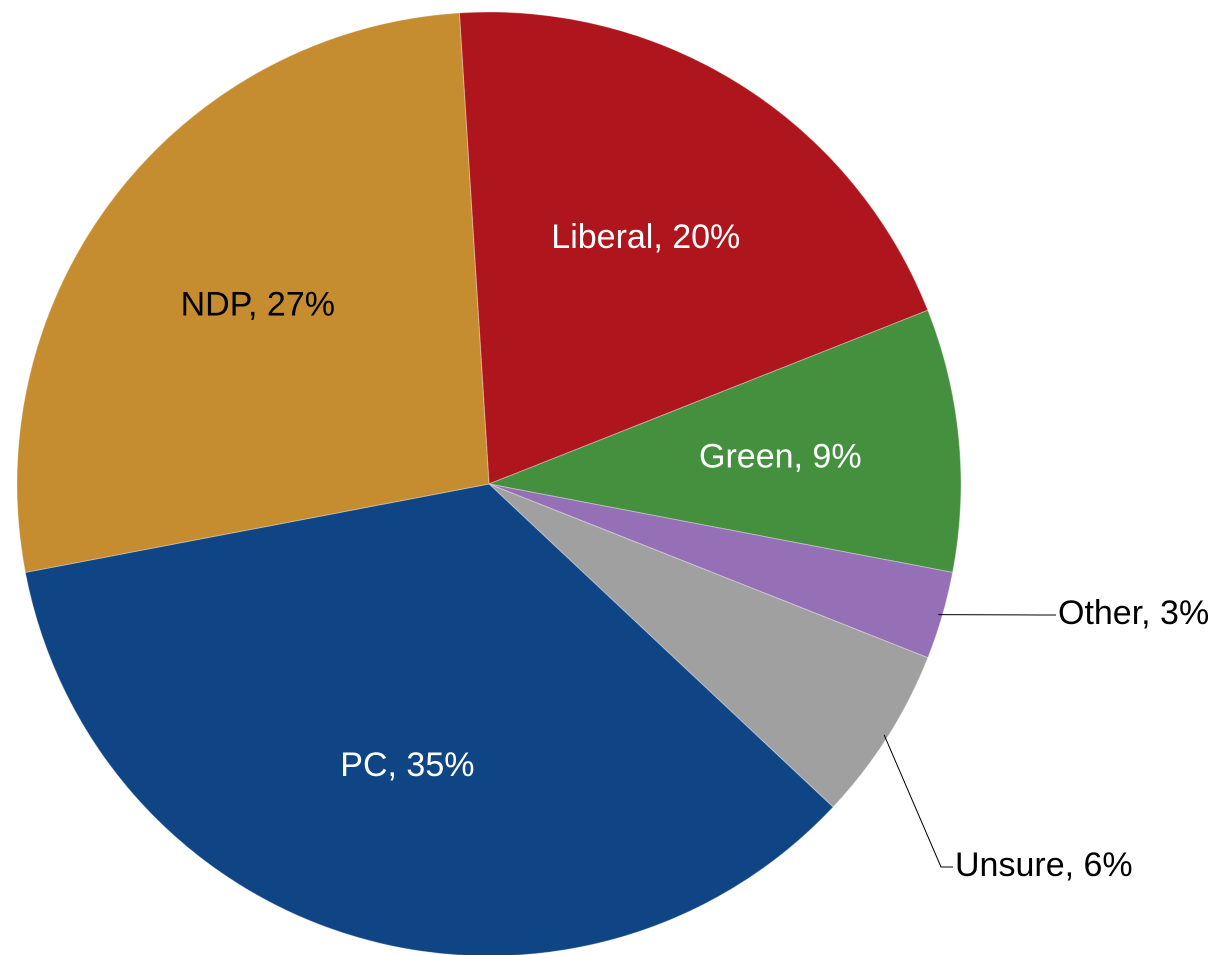 The width and height of the screenshot is (1231, 955). I want to click on data-label-unsure: Unsure, 6%, so click(1044, 865).